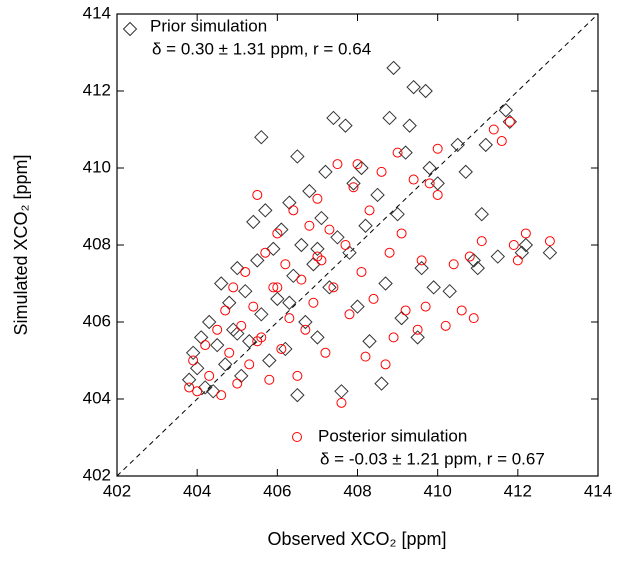 This screenshot has height=562, width=626. I want to click on y-tick-label: 404, so click(97, 397).